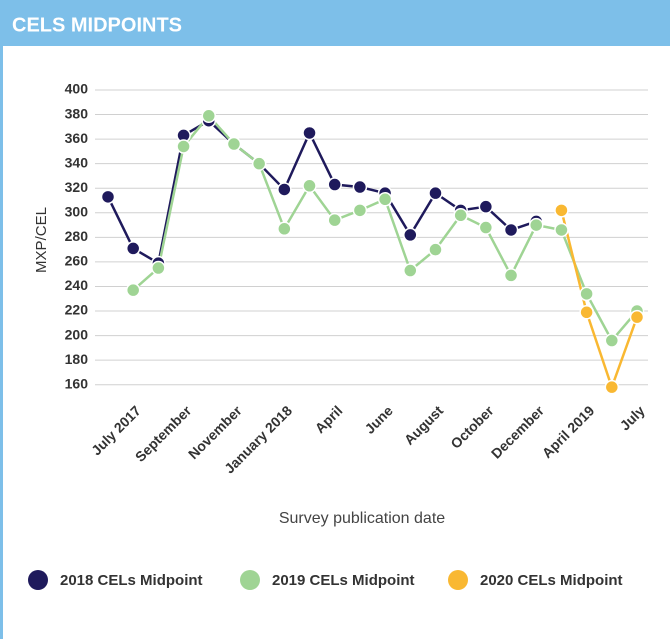 The width and height of the screenshot is (670, 644). Describe the element at coordinates (77, 261) in the screenshot. I see `y-tick-label: 260` at that location.